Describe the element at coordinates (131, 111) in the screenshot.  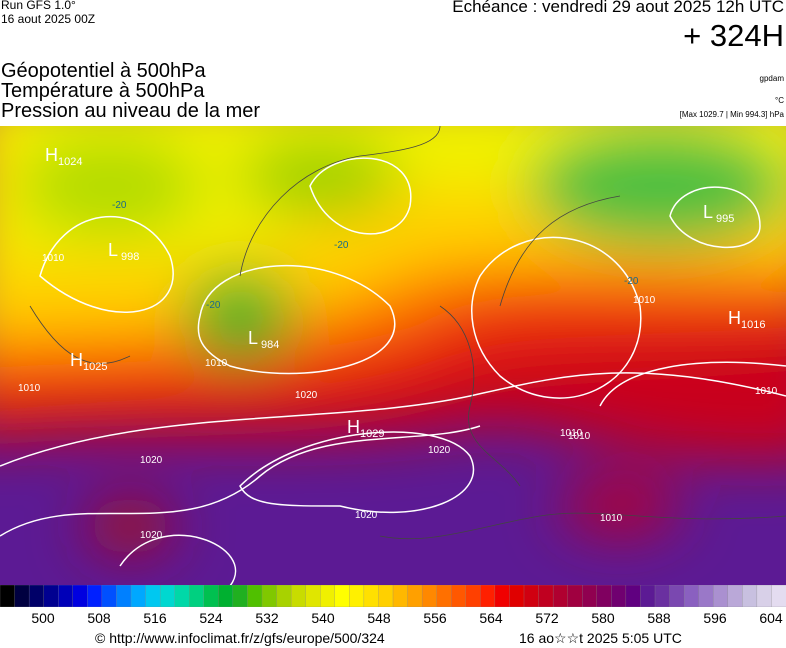
I see `title: Pression au niveau de la mer` at that location.